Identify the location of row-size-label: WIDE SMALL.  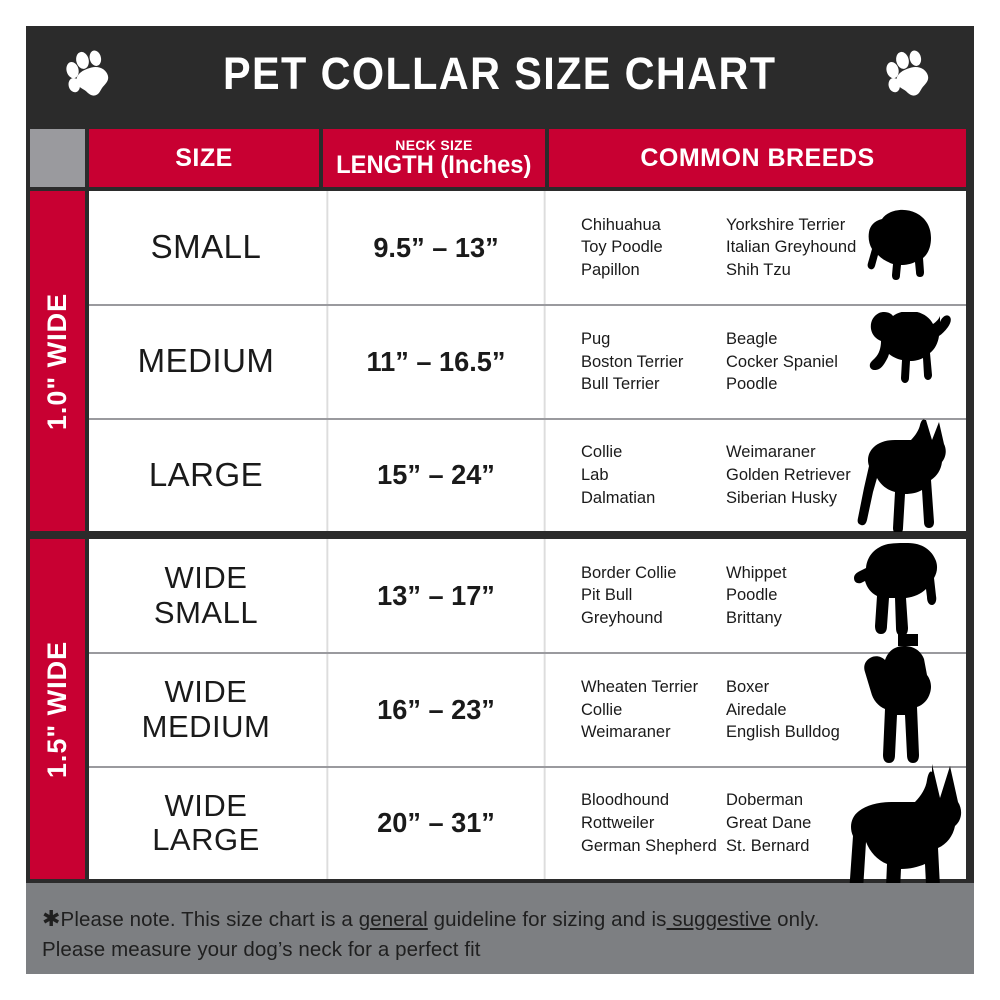
(206, 594).